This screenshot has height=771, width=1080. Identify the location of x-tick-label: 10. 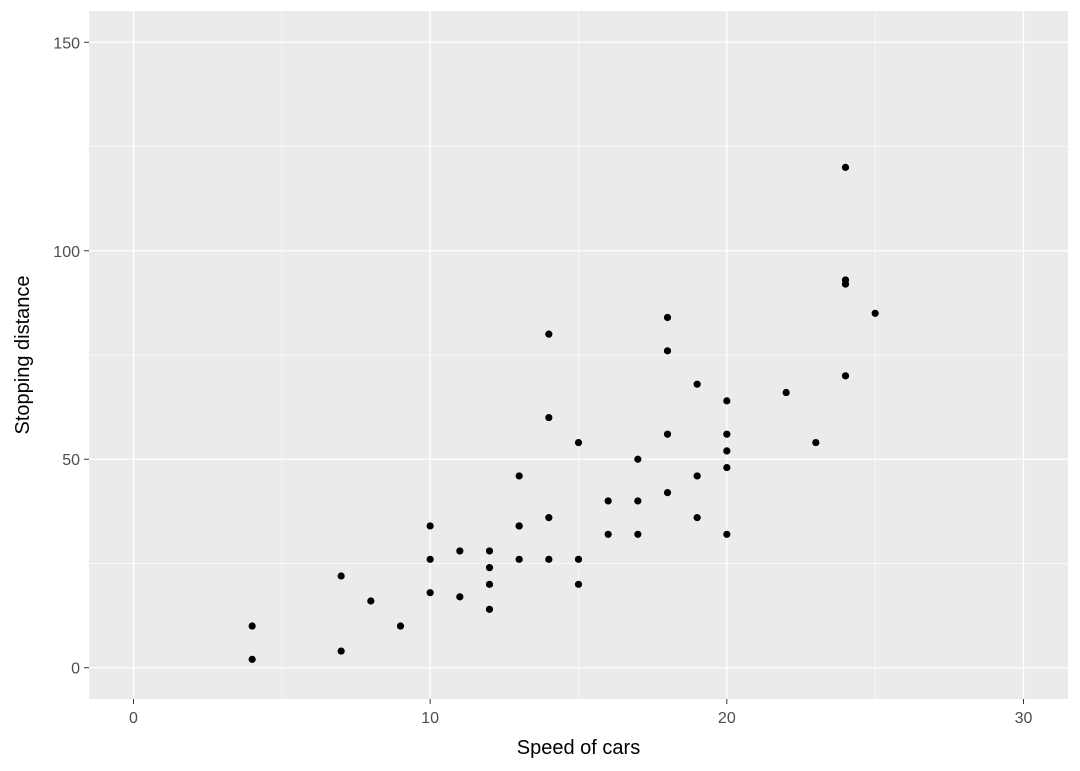
(430, 718).